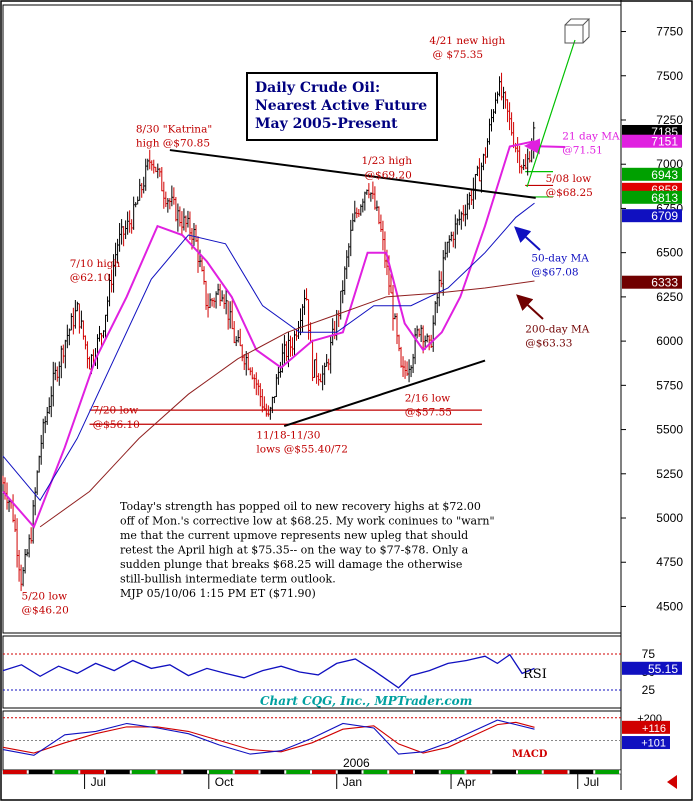 Image resolution: width=693 pixels, height=801 pixels. Describe the element at coordinates (669, 76) in the screenshot. I see `y-tick-label: 7500` at that location.